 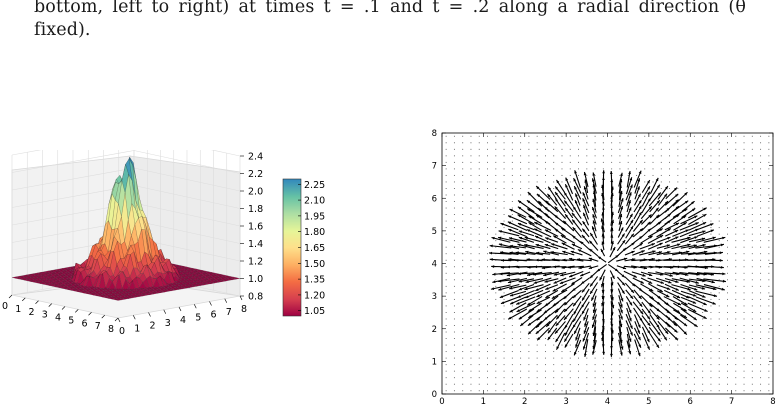 What do you see at coordinates (255, 192) in the screenshot?
I see `z-tick-label: 2.0` at bounding box center [255, 192].